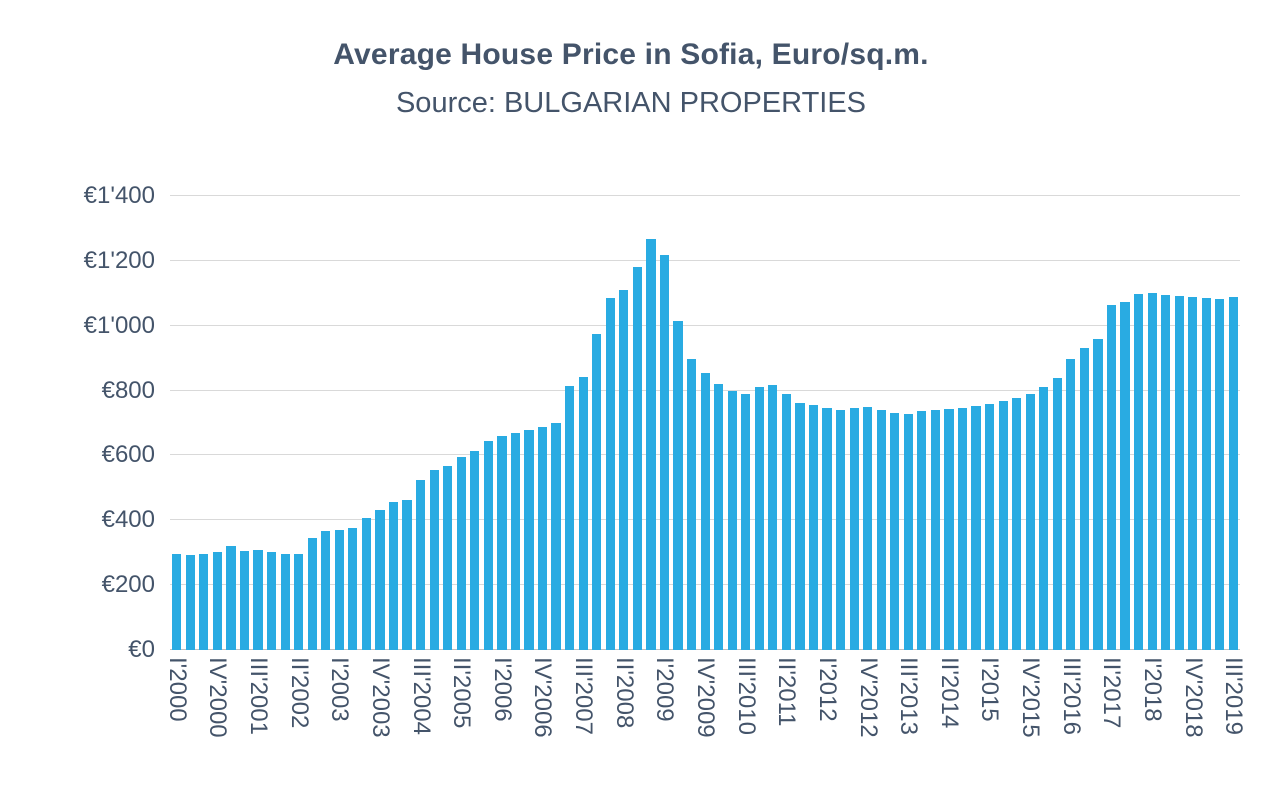  Describe the element at coordinates (488, 545) in the screenshot. I see `bar-IV'2005` at that location.